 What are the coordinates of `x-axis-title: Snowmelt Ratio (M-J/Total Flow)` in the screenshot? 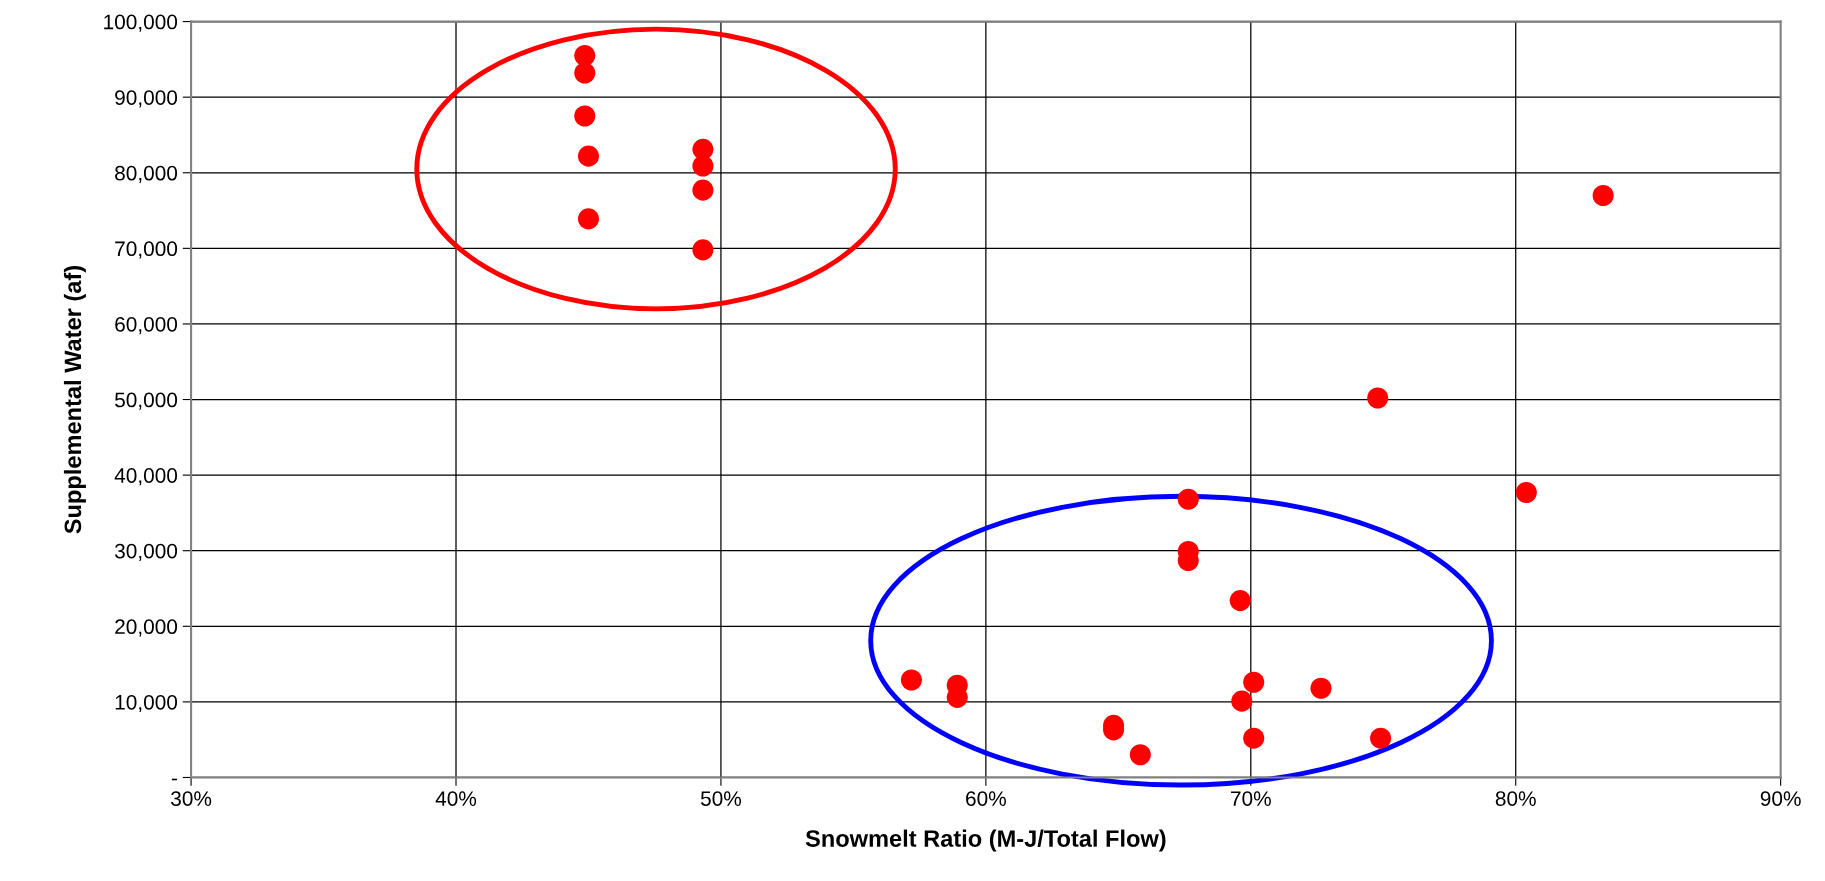 It's located at (985, 840).